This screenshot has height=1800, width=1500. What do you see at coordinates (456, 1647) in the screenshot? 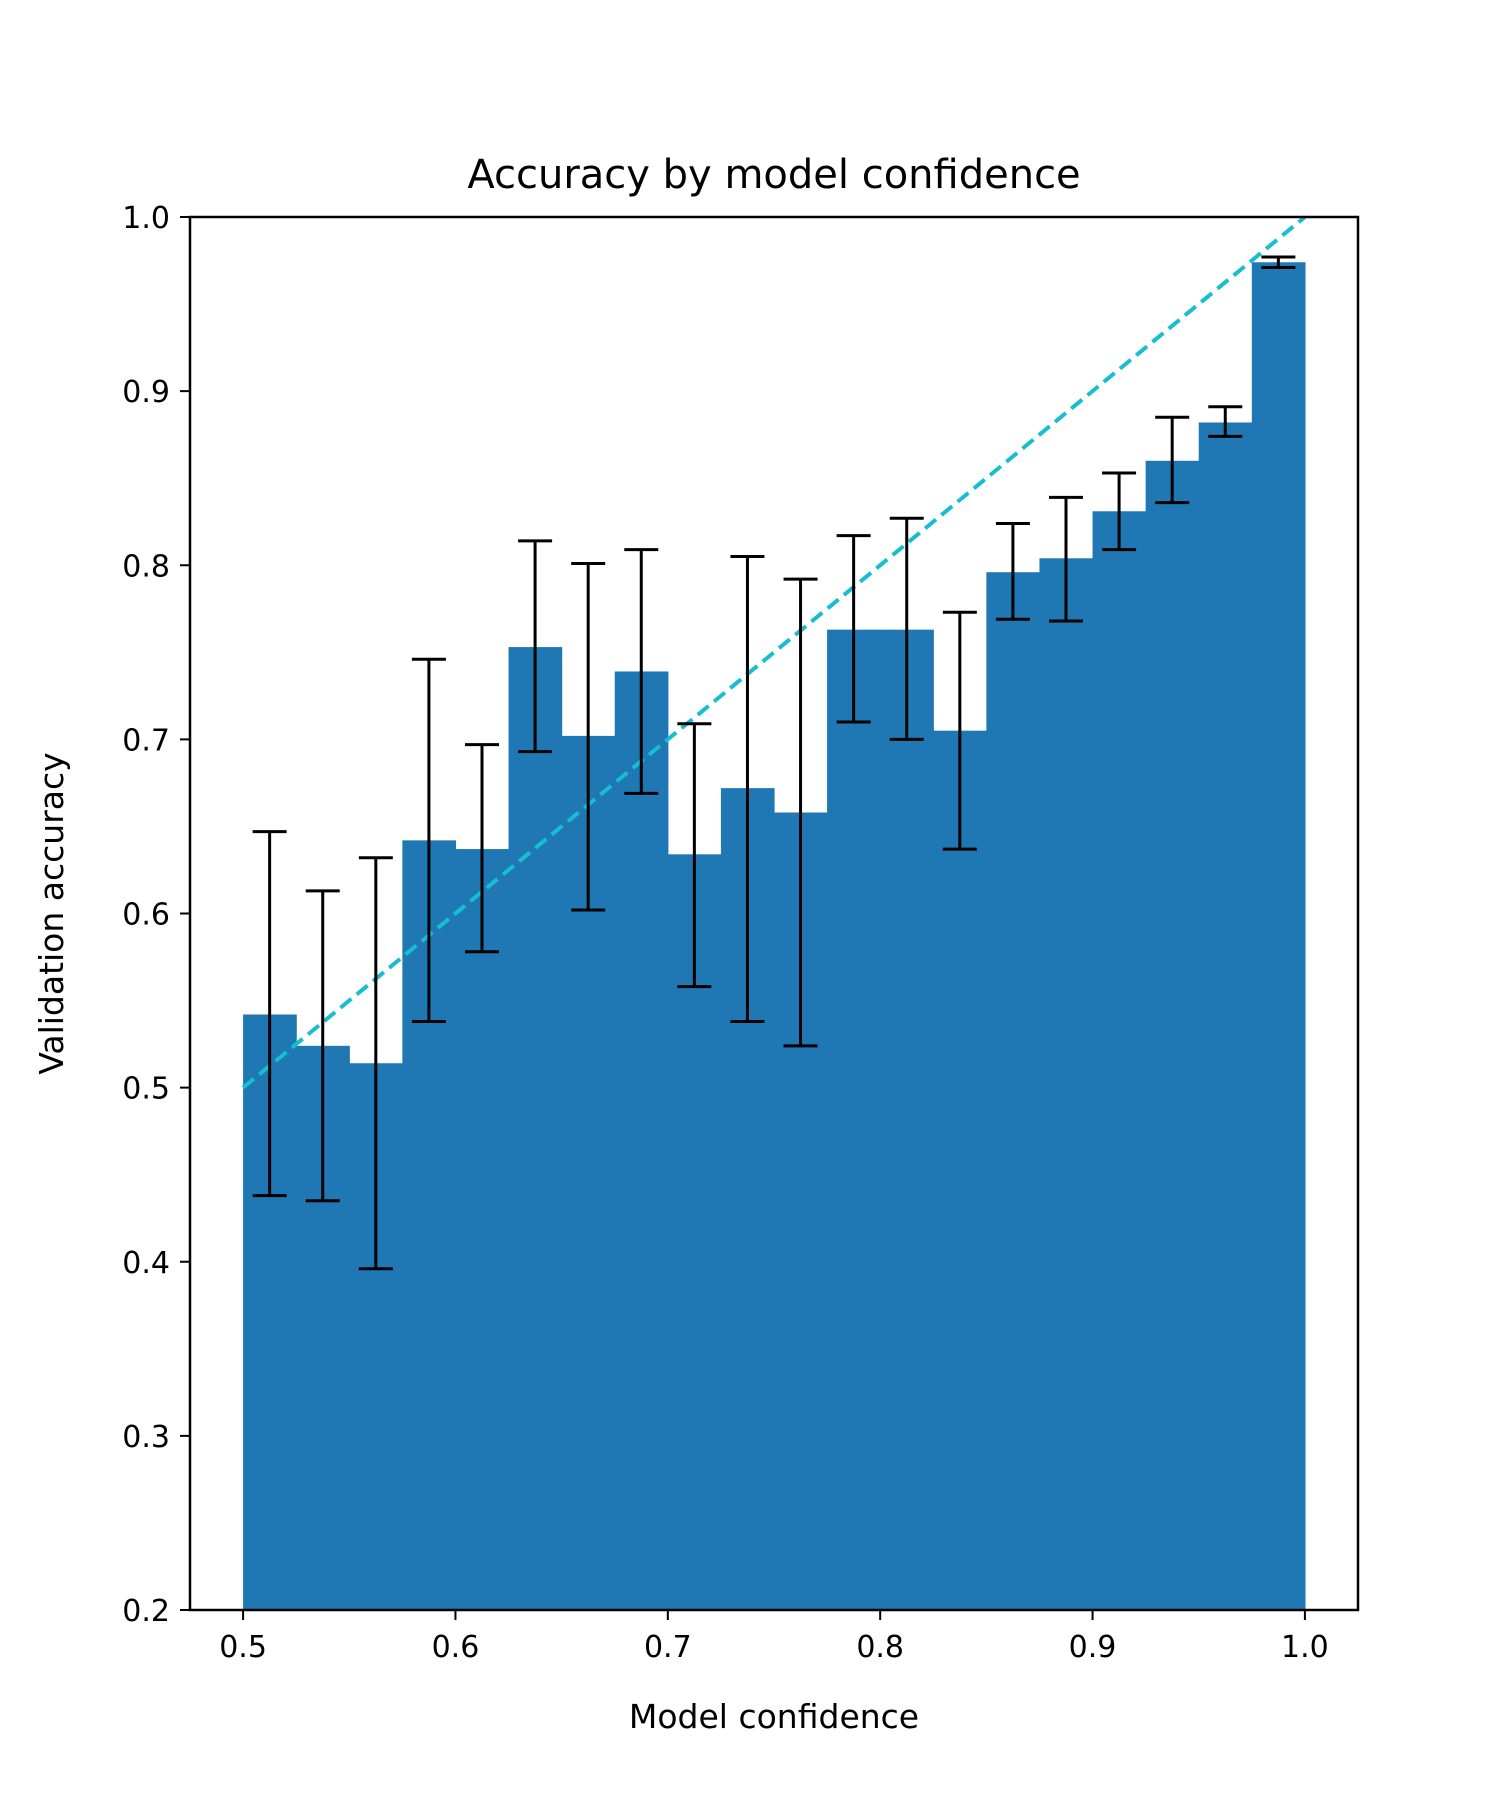
I see `x-tick-label: 0.6` at bounding box center [456, 1647].